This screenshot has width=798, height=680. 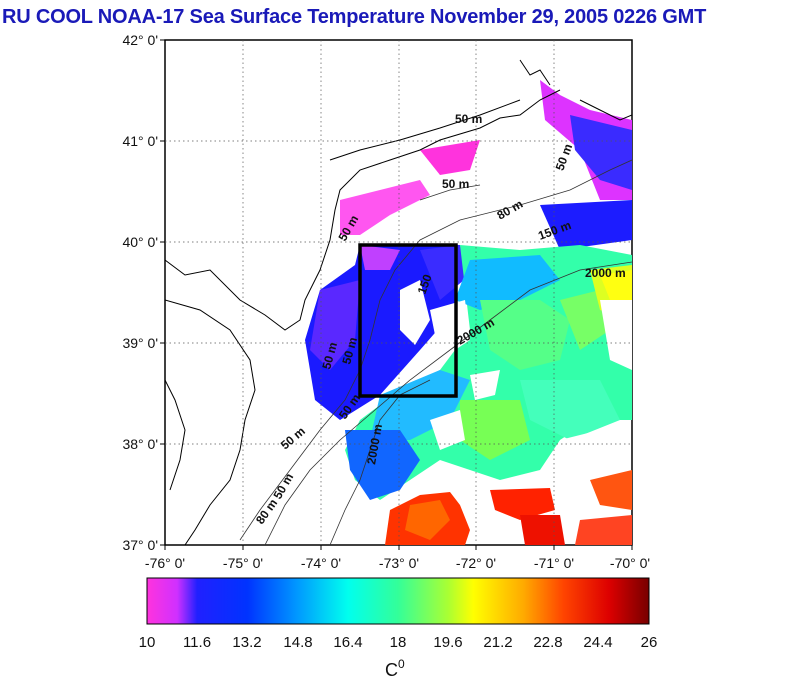 I want to click on colorbar-tick: 16.4, so click(x=347, y=642).